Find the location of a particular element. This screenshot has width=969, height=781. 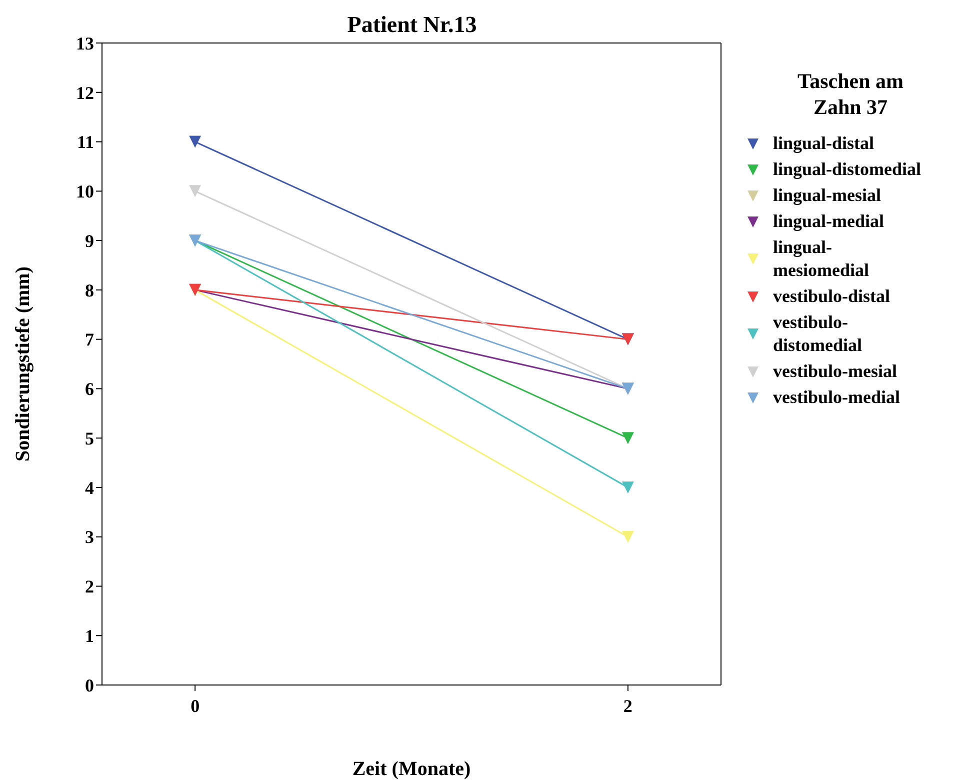

legend-label: vestibulo-medial is located at coordinates (837, 397).